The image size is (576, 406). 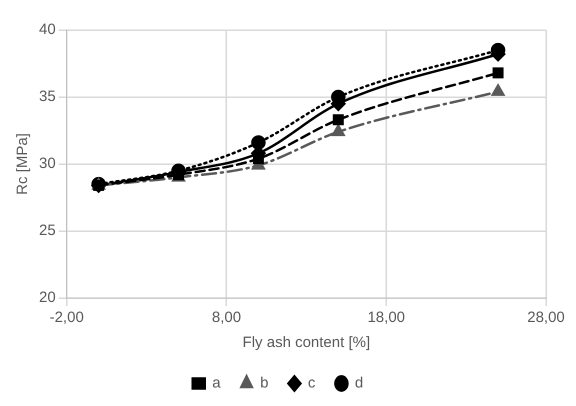 I want to click on legend-label: b, so click(x=264, y=383).